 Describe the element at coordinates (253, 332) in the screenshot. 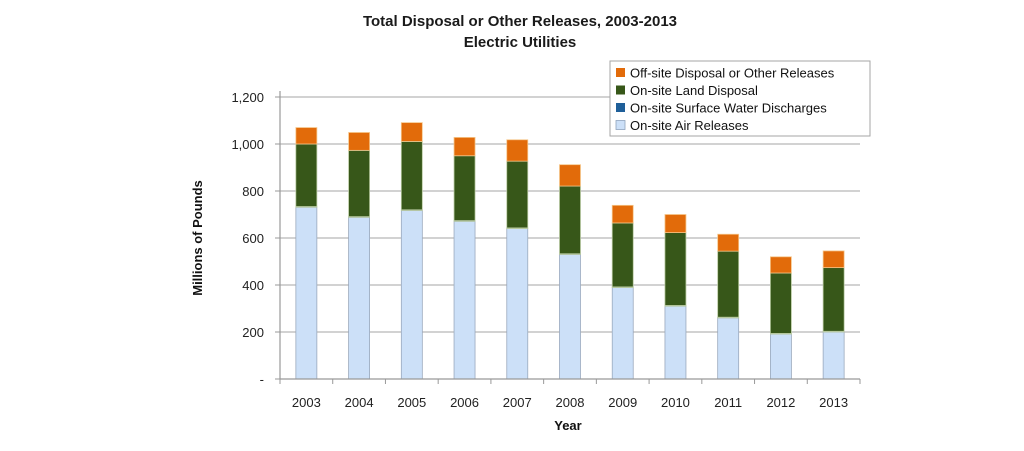

I see `y-tick-label: 200` at that location.